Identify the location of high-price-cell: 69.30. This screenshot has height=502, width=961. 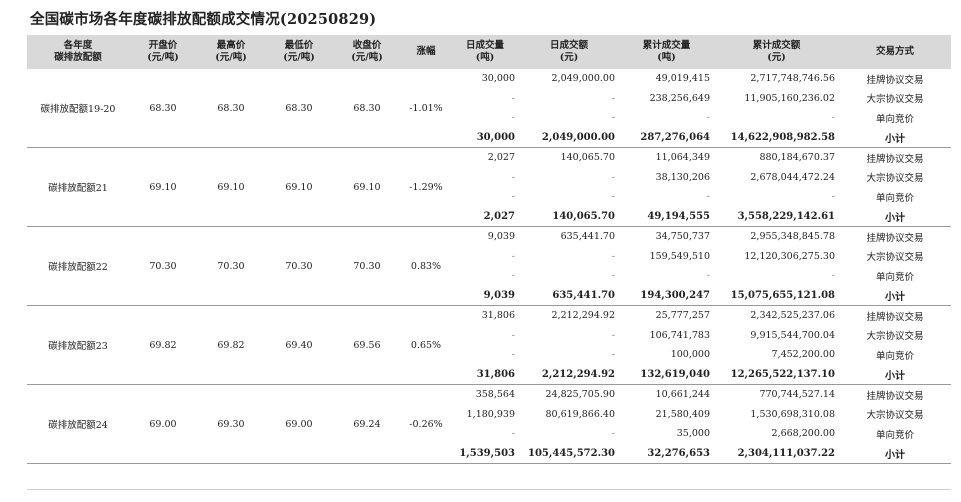
(231, 424).